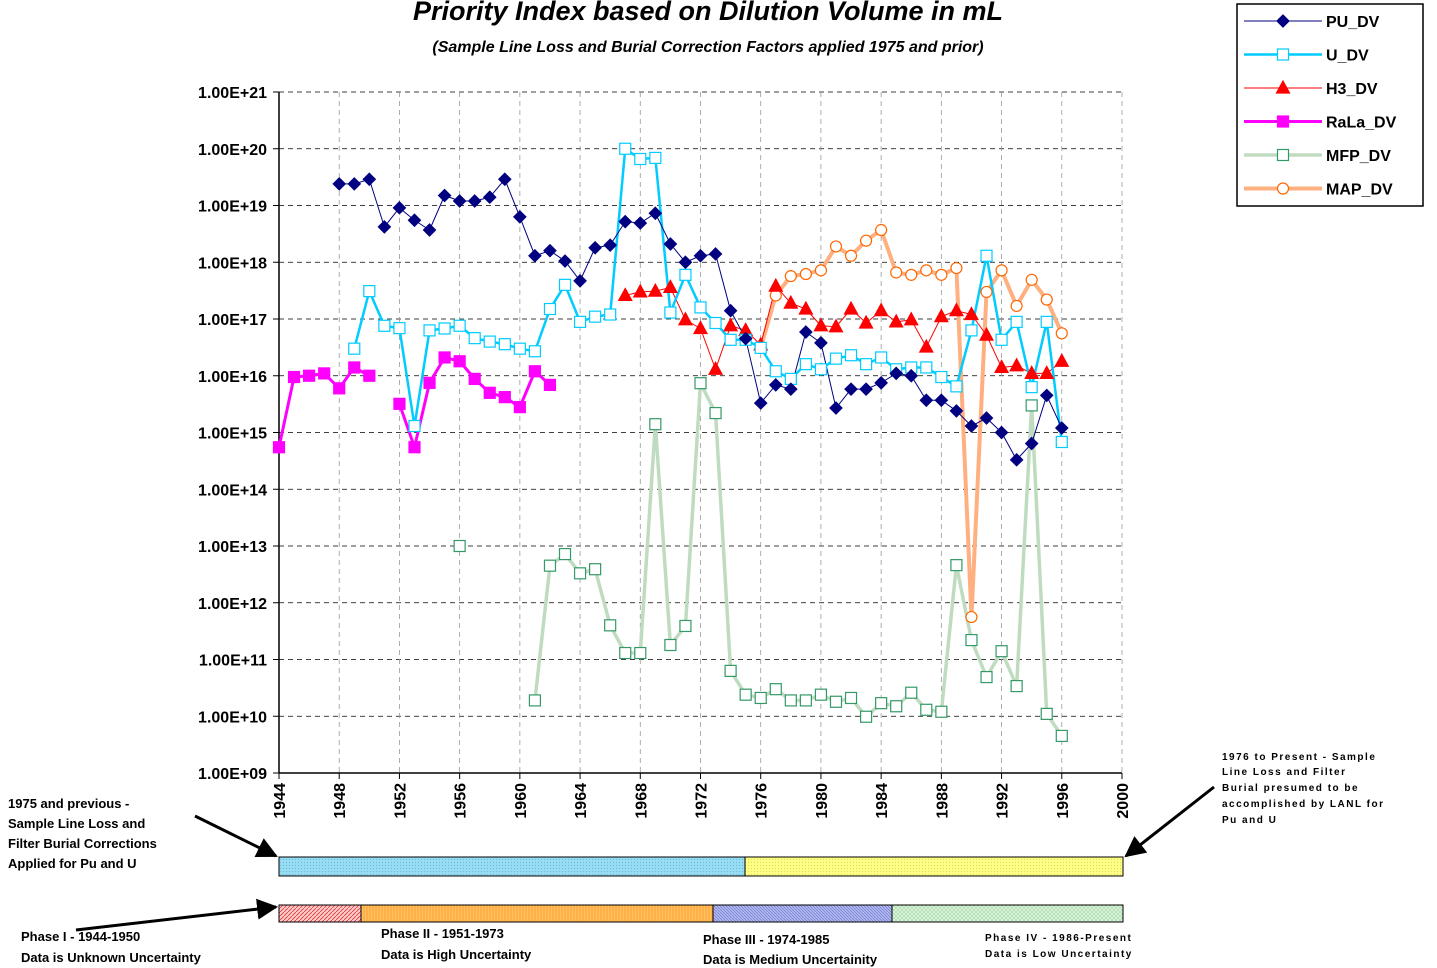 The height and width of the screenshot is (968, 1437). I want to click on annotation-line: Data is Medium Uncertainity, so click(790, 959).